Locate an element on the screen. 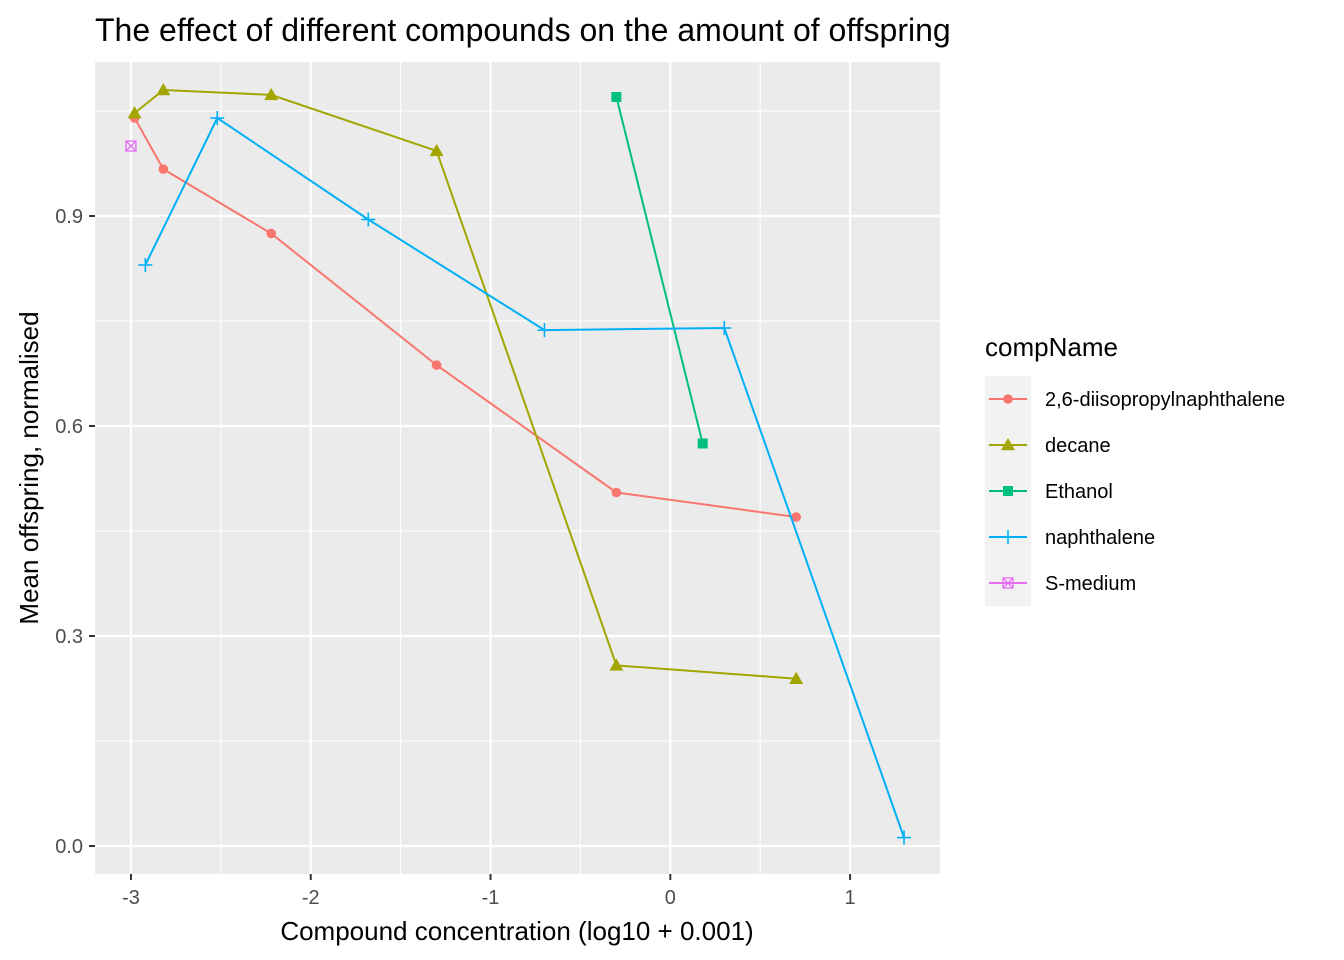 The height and width of the screenshot is (960, 1344). x-axis-title: Compound concentration (log10 + 0.001) is located at coordinates (516, 931).